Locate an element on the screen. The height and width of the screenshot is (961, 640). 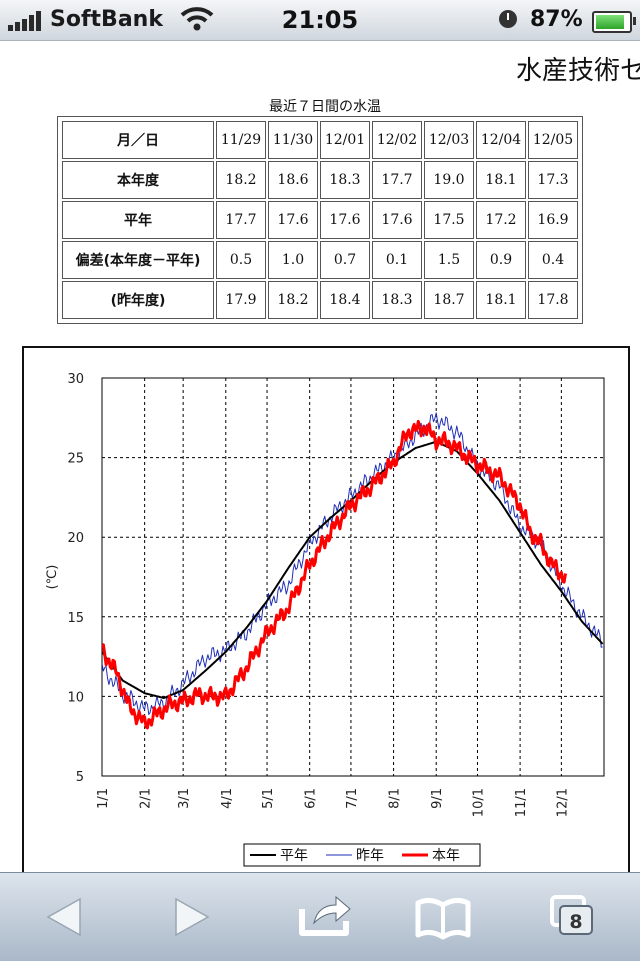
share-icon is located at coordinates (325, 917).